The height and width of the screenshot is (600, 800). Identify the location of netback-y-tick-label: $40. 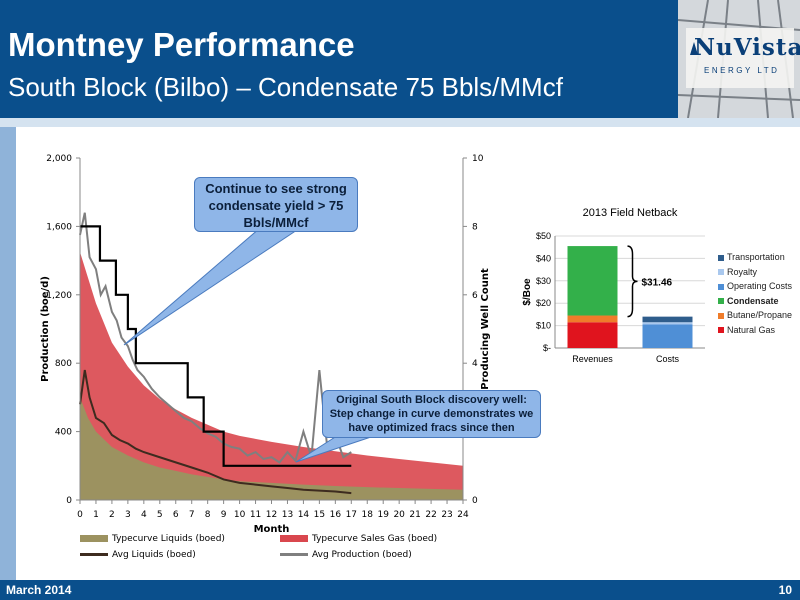
(543, 258).